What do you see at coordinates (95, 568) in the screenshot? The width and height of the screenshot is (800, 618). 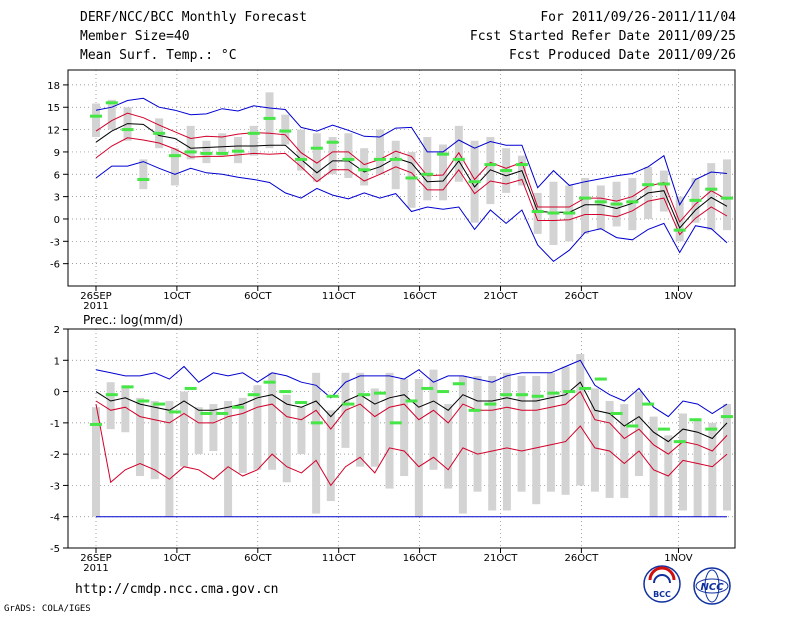 I see `x-tick-year-label: 2011` at bounding box center [95, 568].